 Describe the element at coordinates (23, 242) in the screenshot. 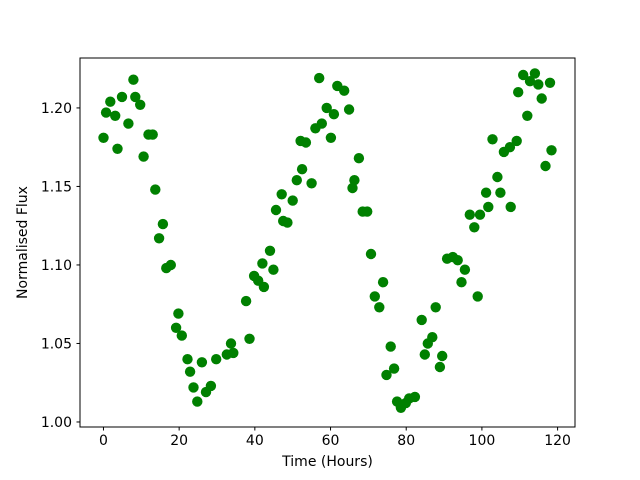

I see `y-axis-label: Normalised Flux` at that location.